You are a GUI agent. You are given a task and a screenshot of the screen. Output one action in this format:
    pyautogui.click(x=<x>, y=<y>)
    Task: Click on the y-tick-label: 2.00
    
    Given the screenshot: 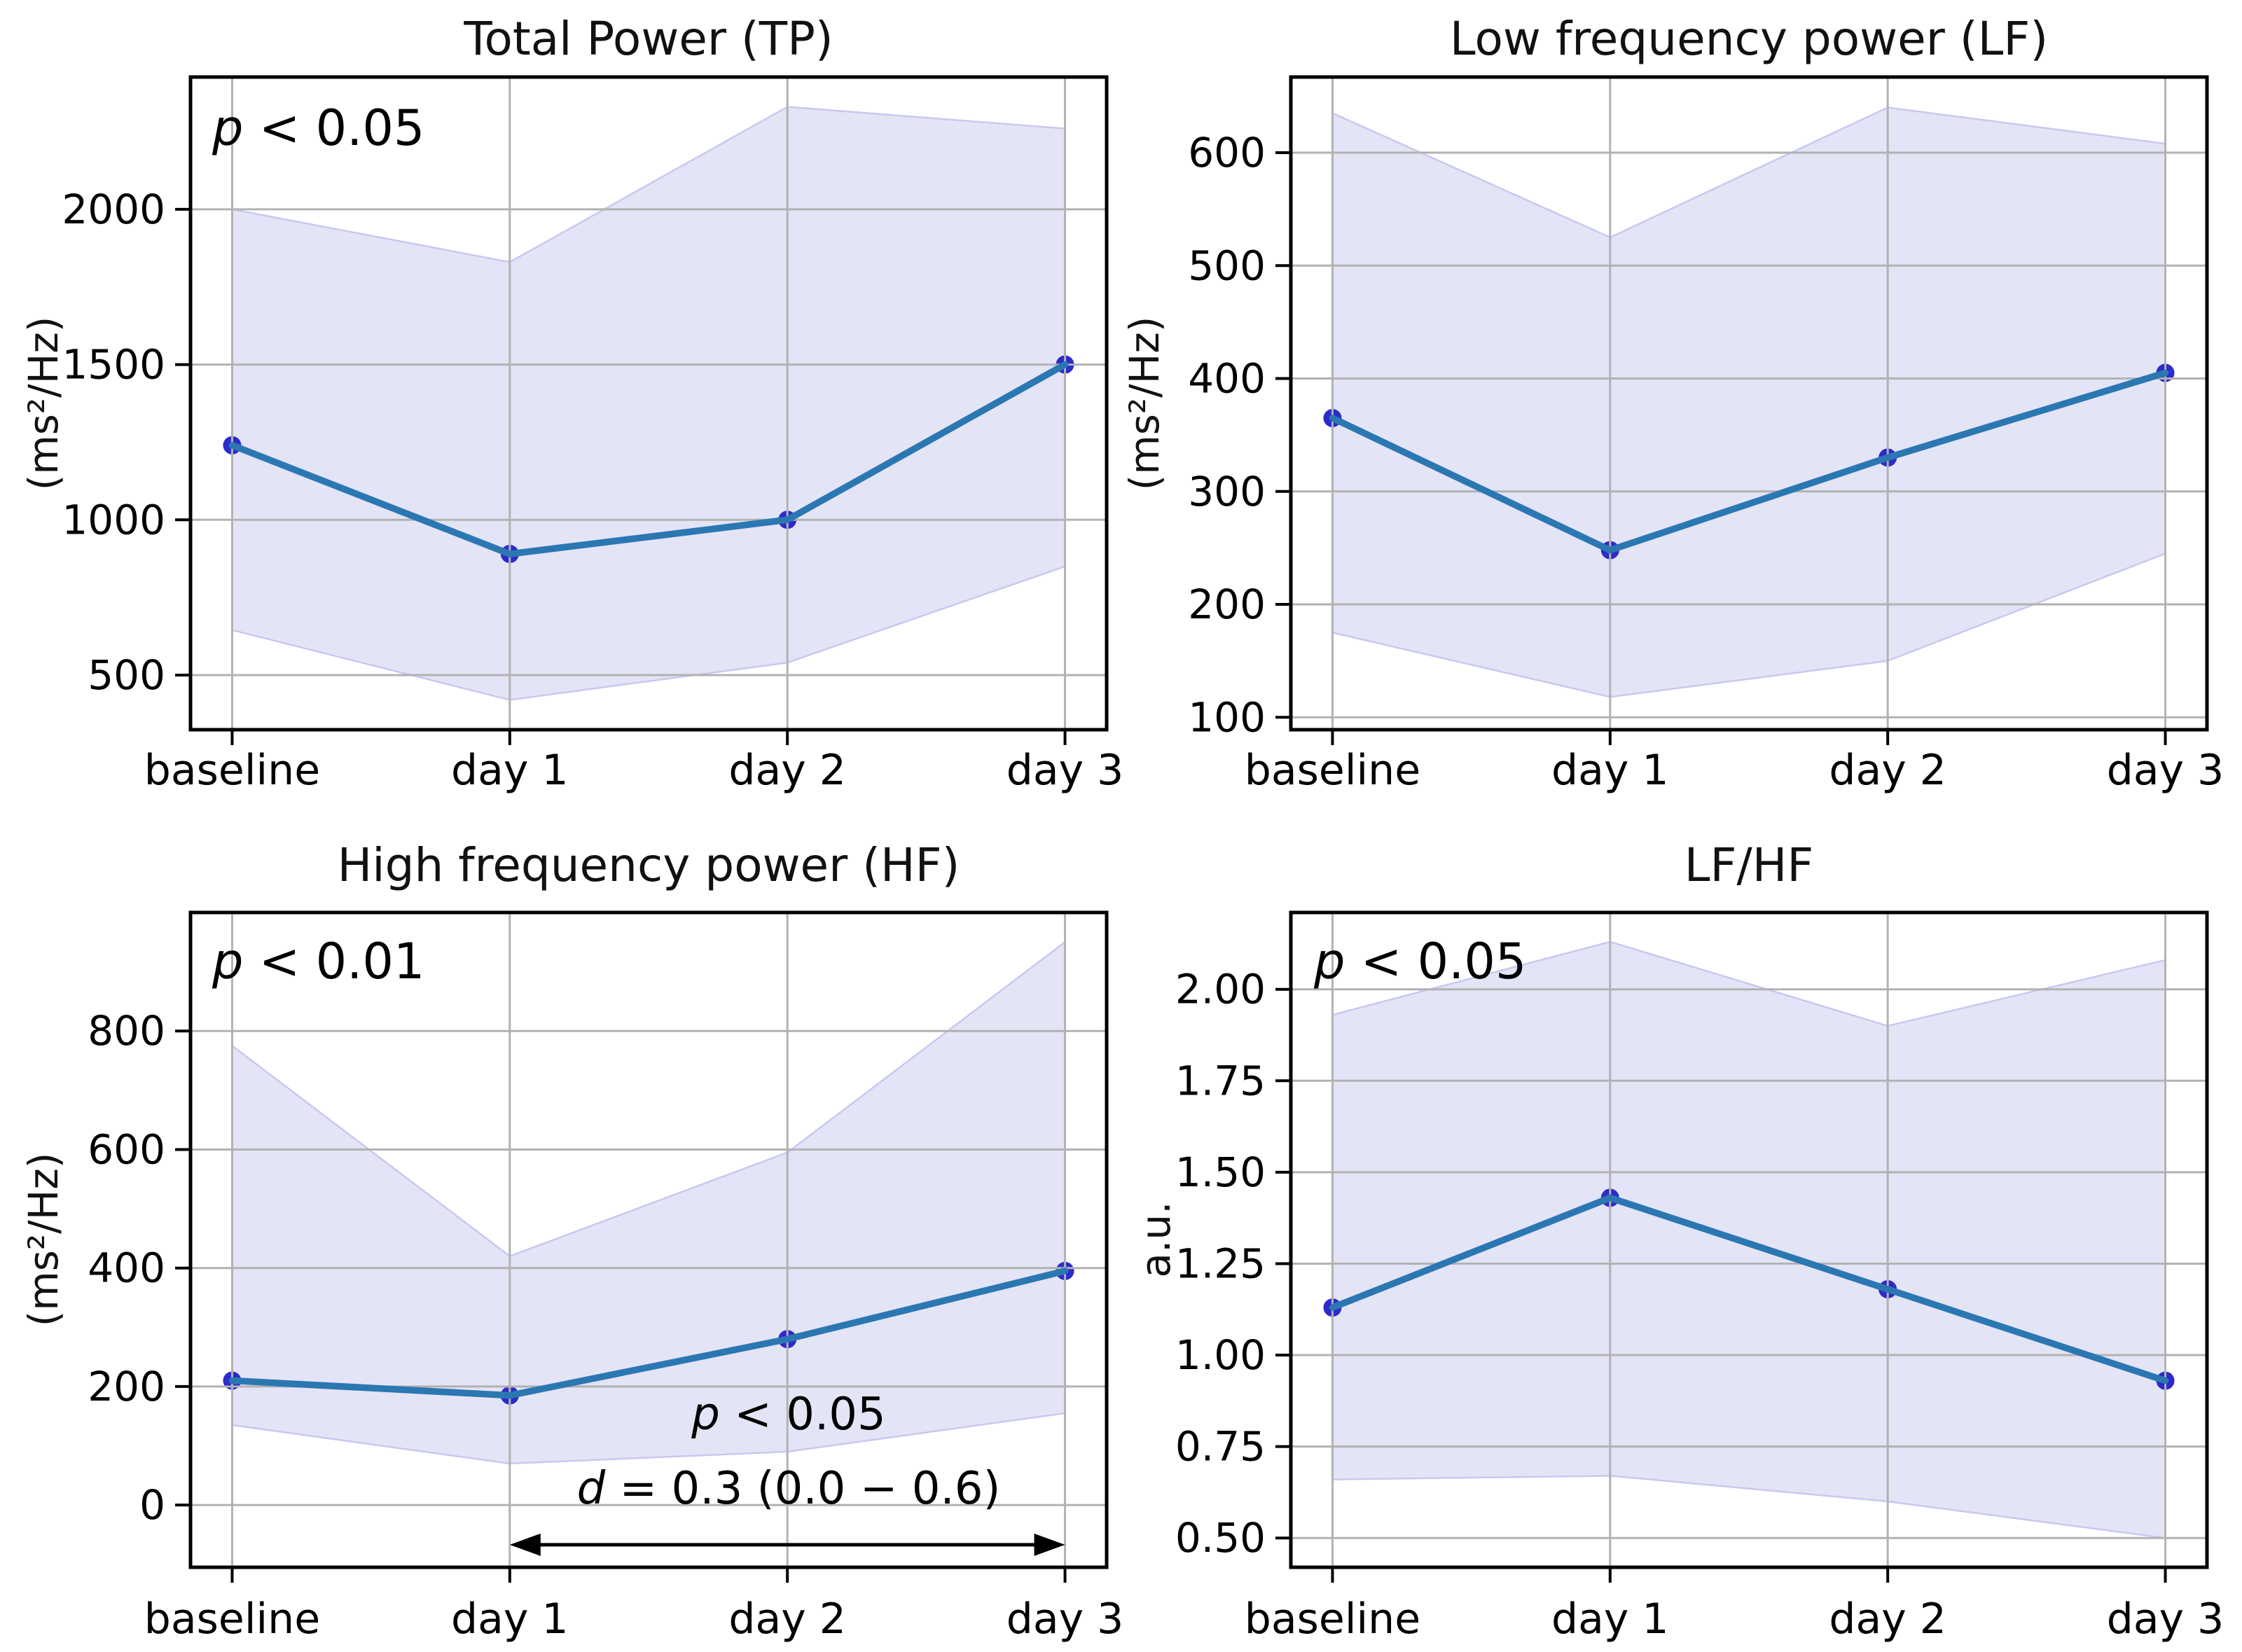 What is the action you would take?
    pyautogui.click(x=1221, y=989)
    